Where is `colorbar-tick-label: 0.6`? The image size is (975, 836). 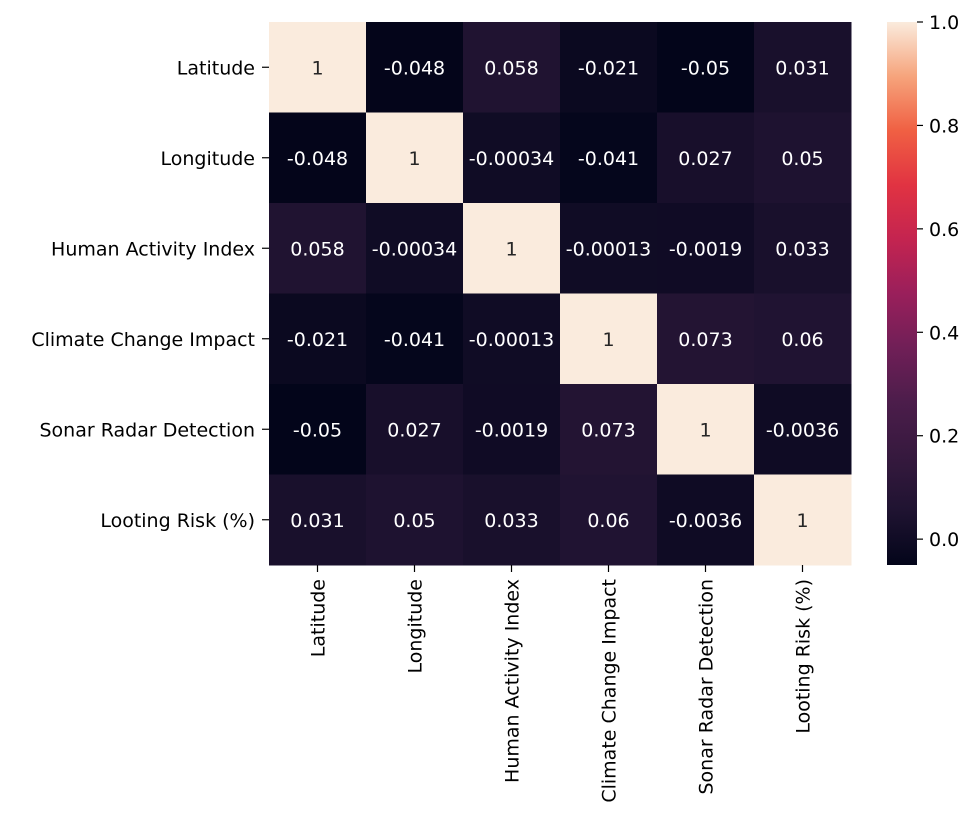
colorbar-tick-label: 0.6 is located at coordinates (944, 230).